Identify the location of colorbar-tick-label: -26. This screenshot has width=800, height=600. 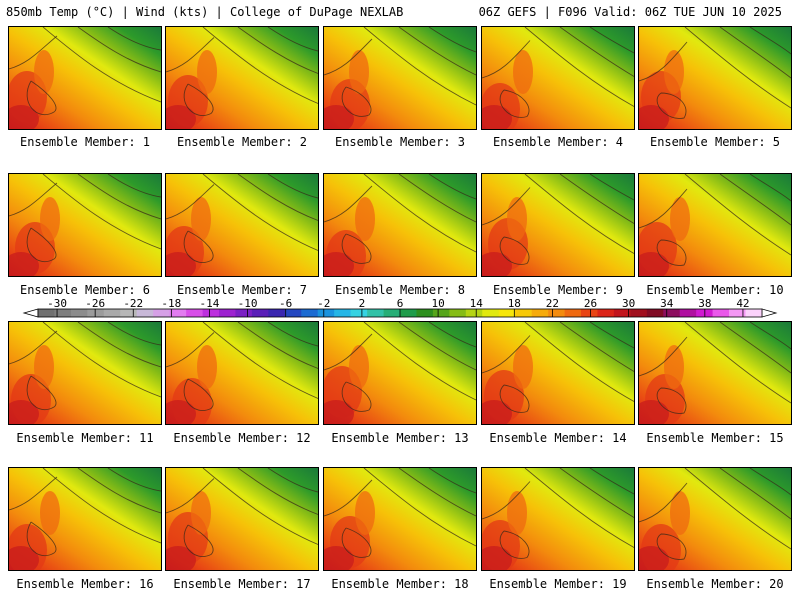
(95, 303).